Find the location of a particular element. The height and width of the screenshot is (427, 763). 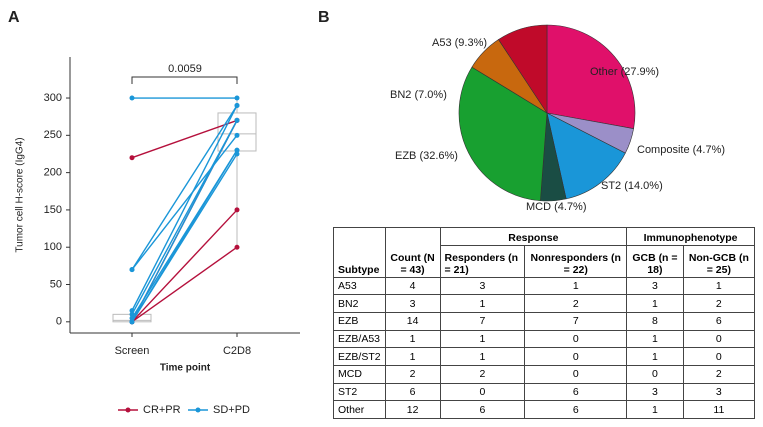

table-row: Other 12 6 6 1 11 is located at coordinates (544, 409).